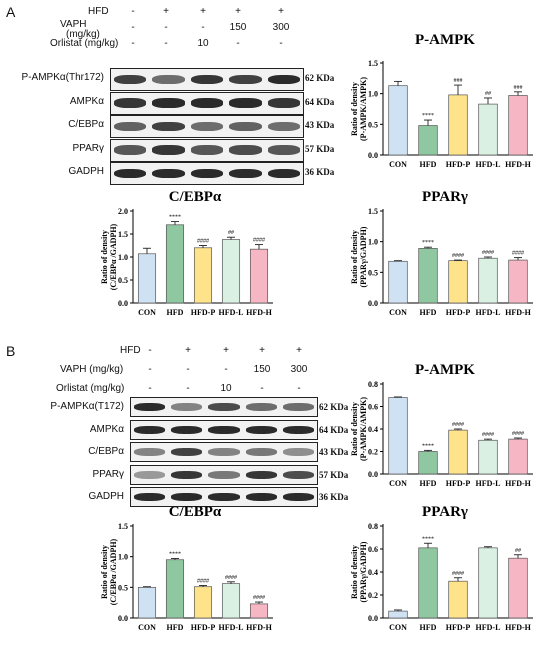 Image resolution: width=550 pixels, height=653 pixels. What do you see at coordinates (106, 496) in the screenshot?
I see `blot-label: GADPH` at bounding box center [106, 496].